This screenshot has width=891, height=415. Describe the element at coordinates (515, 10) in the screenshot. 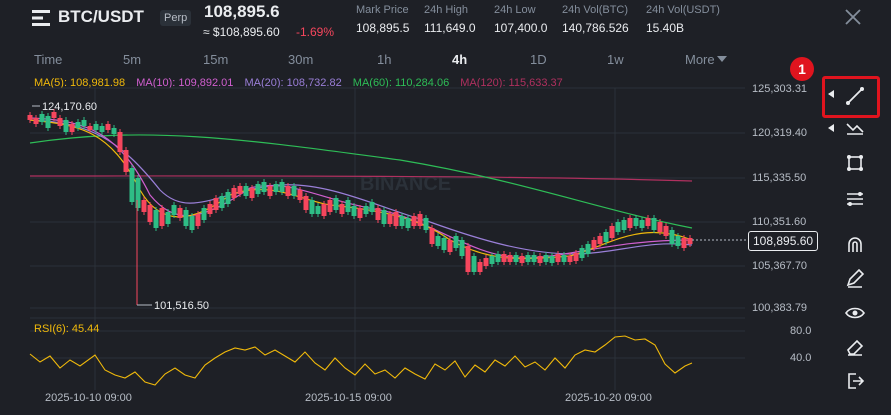

I see `low-label: 24h Low` at that location.